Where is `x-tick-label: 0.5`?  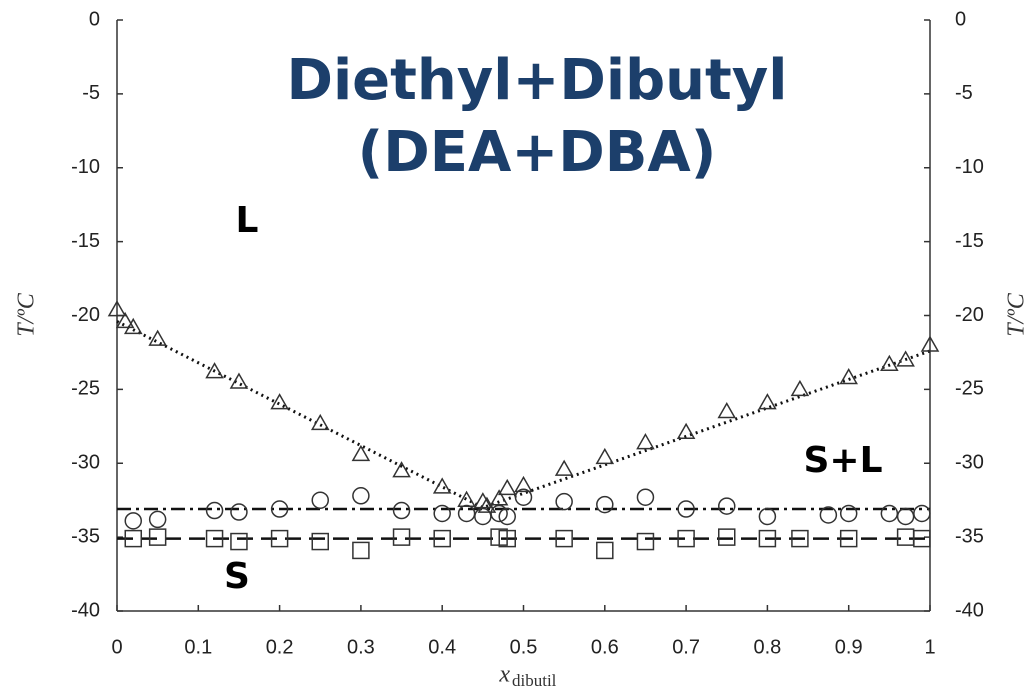
x-tick-label: 0.5 is located at coordinates (524, 647).